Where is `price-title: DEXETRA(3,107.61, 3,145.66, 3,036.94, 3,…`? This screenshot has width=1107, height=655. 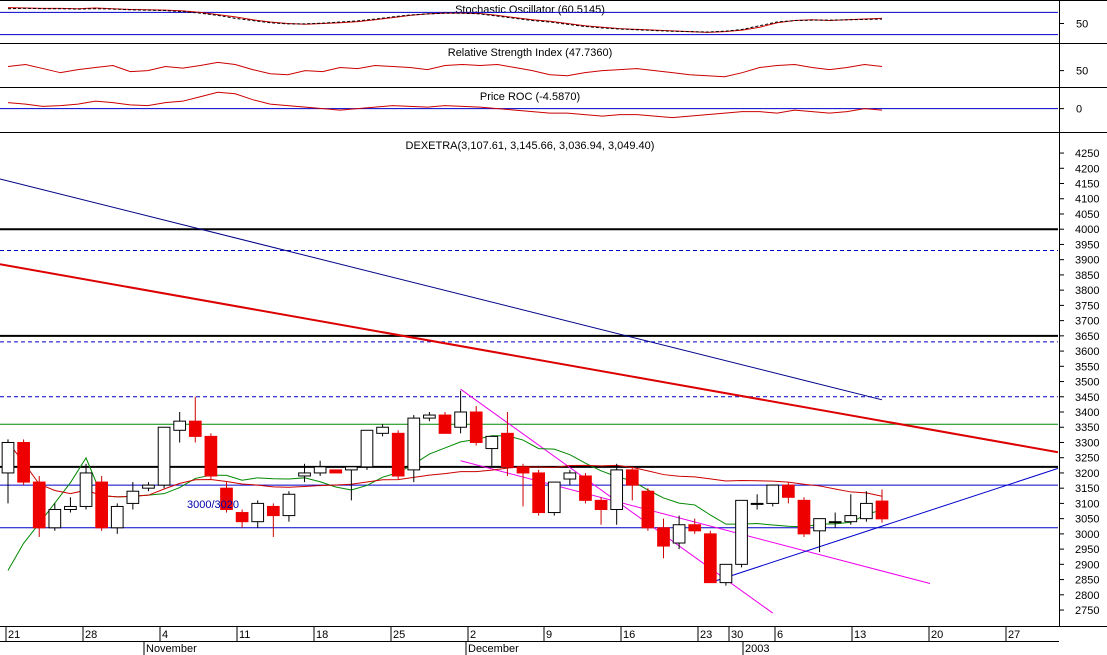 price-title: DEXETRA(3,107.61, 3,145.66, 3,036.94, 3,… is located at coordinates (530, 146).